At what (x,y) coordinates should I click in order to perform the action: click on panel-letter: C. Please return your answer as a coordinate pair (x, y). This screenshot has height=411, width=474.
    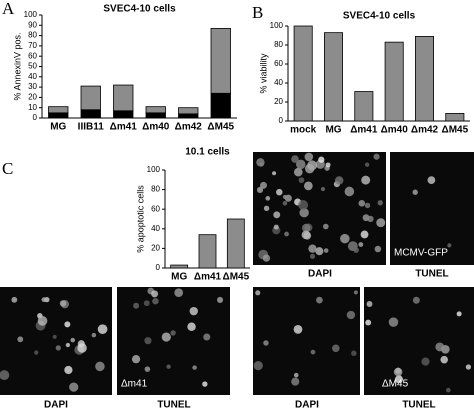
    Looking at the image, I should click on (7, 168).